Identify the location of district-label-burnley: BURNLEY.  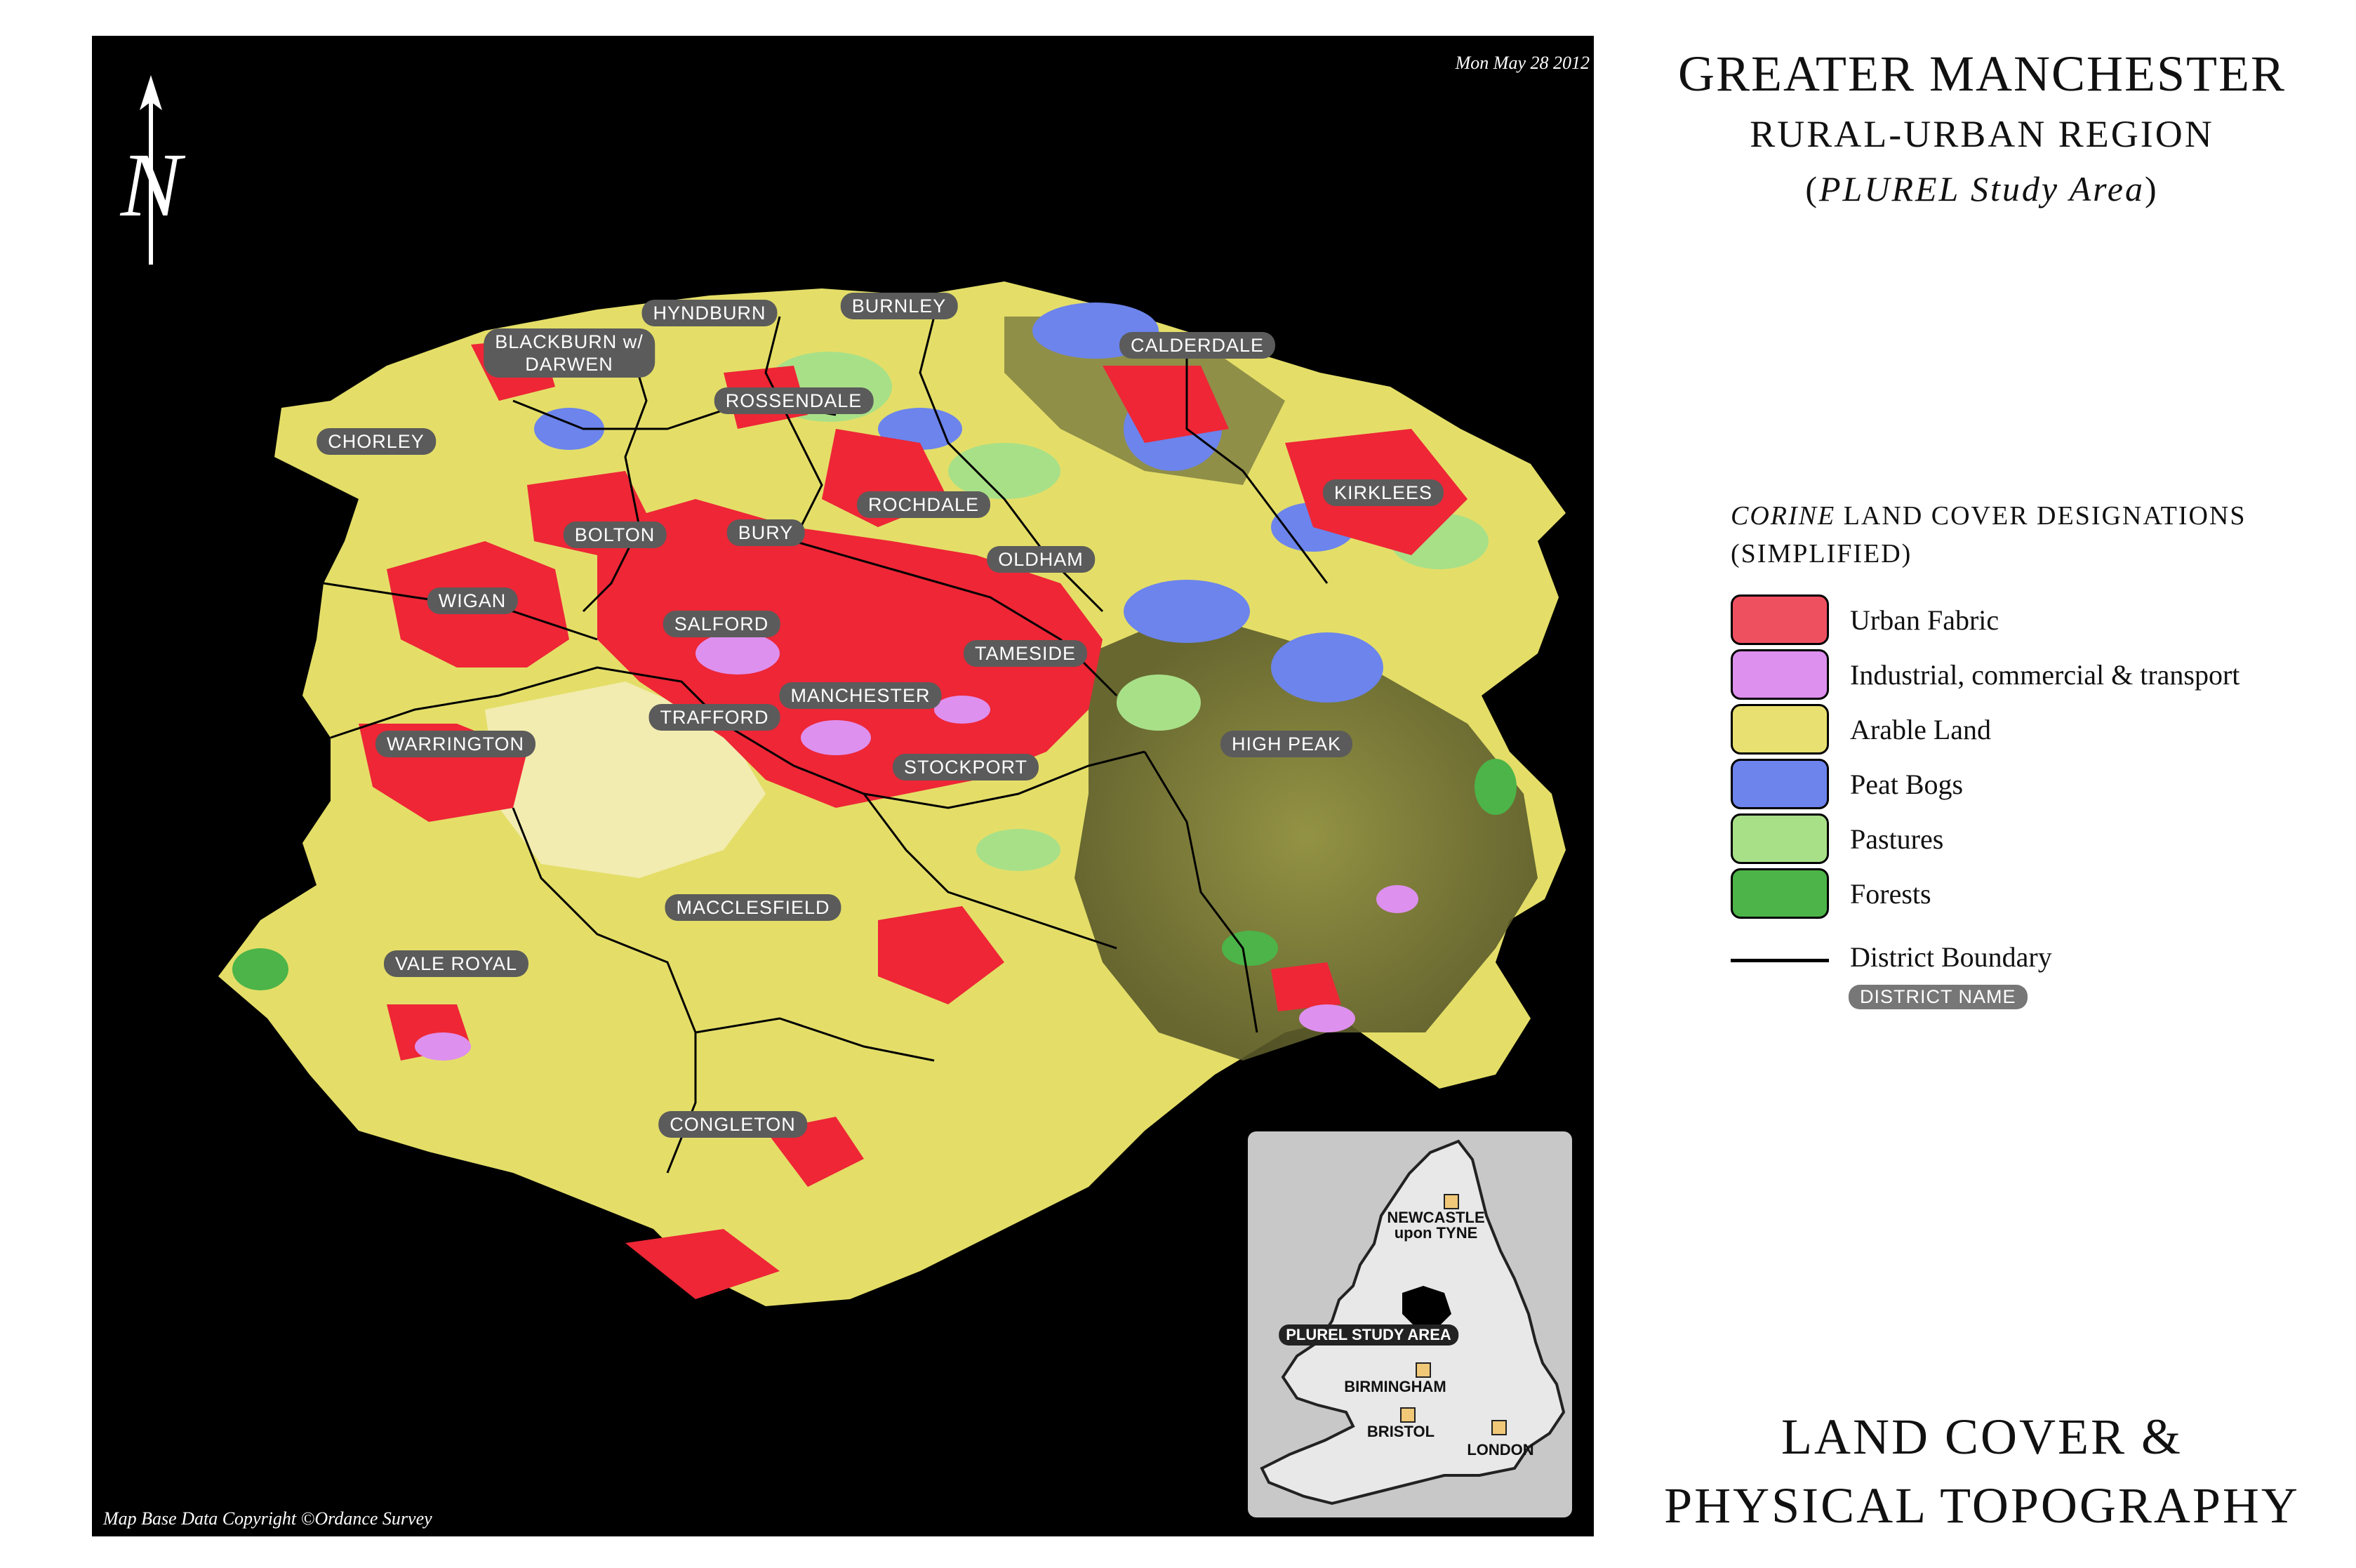
(899, 306).